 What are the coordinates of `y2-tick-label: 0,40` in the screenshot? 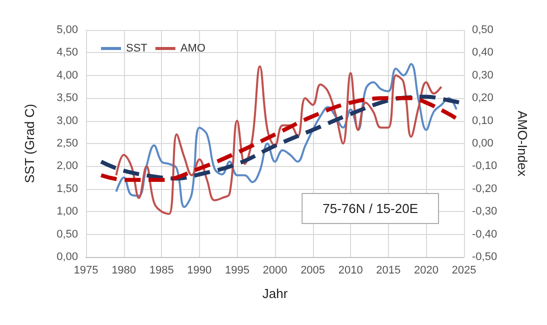 It's located at (483, 52).